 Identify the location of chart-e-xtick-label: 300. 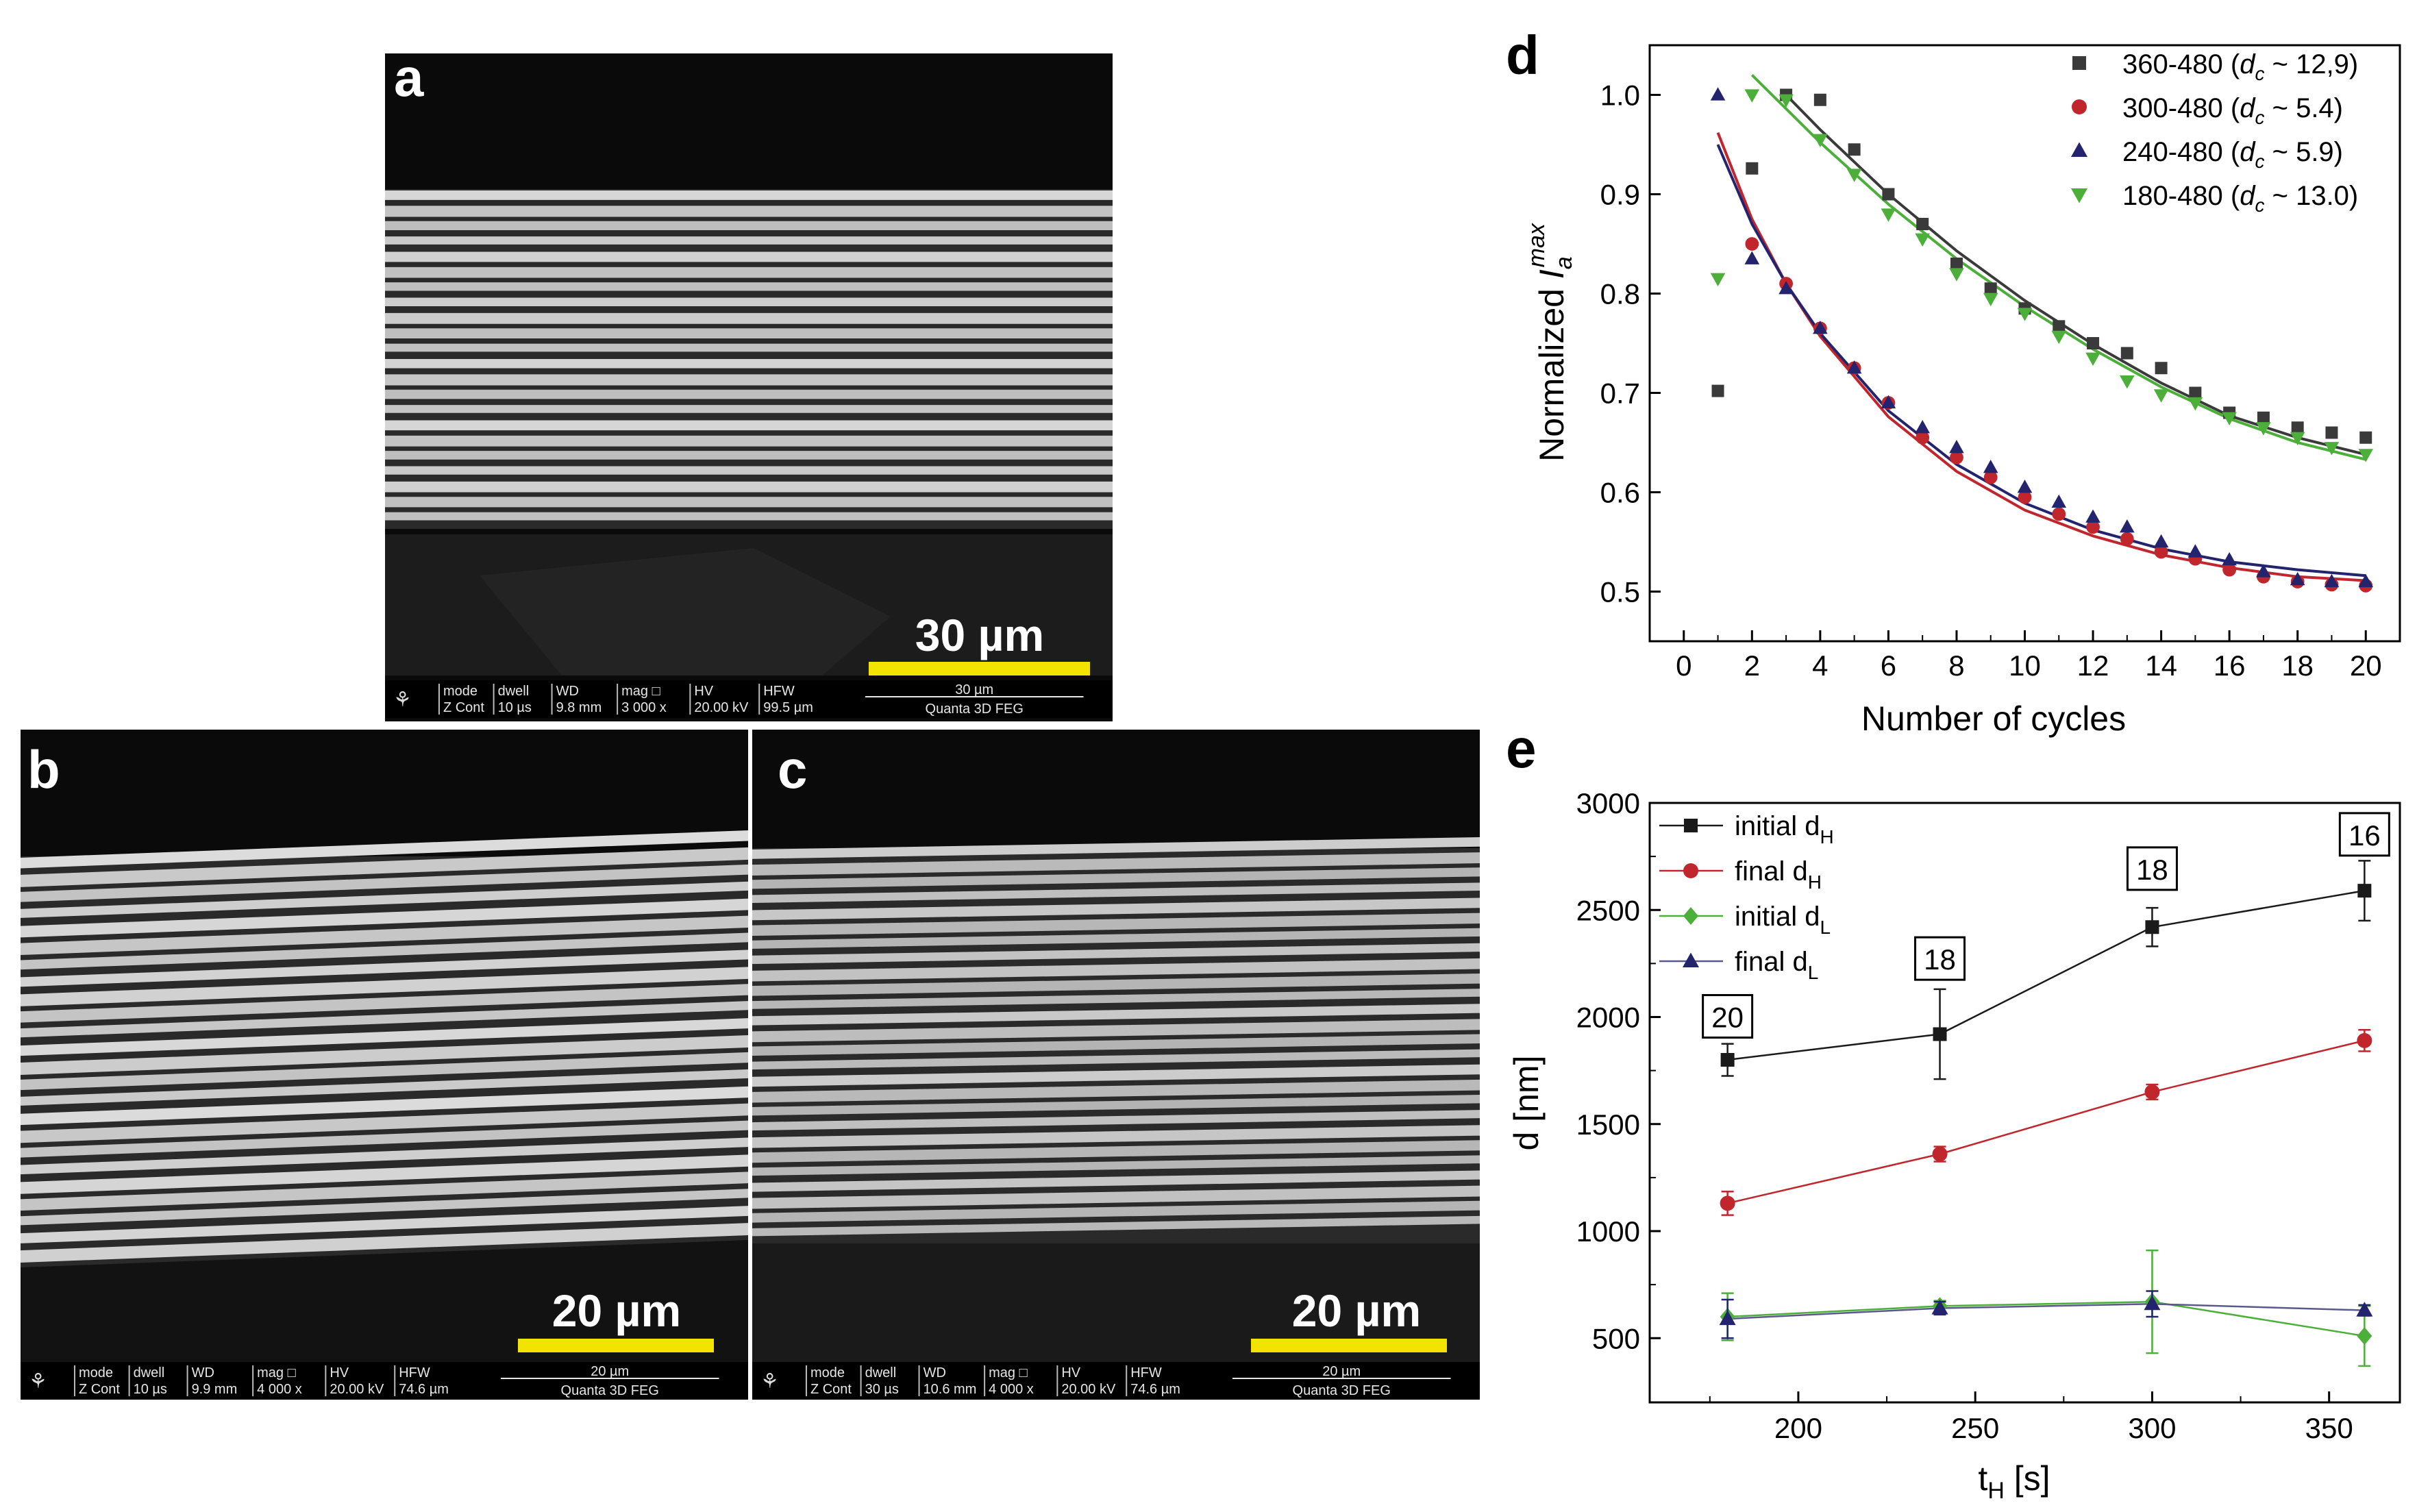
(2152, 1428).